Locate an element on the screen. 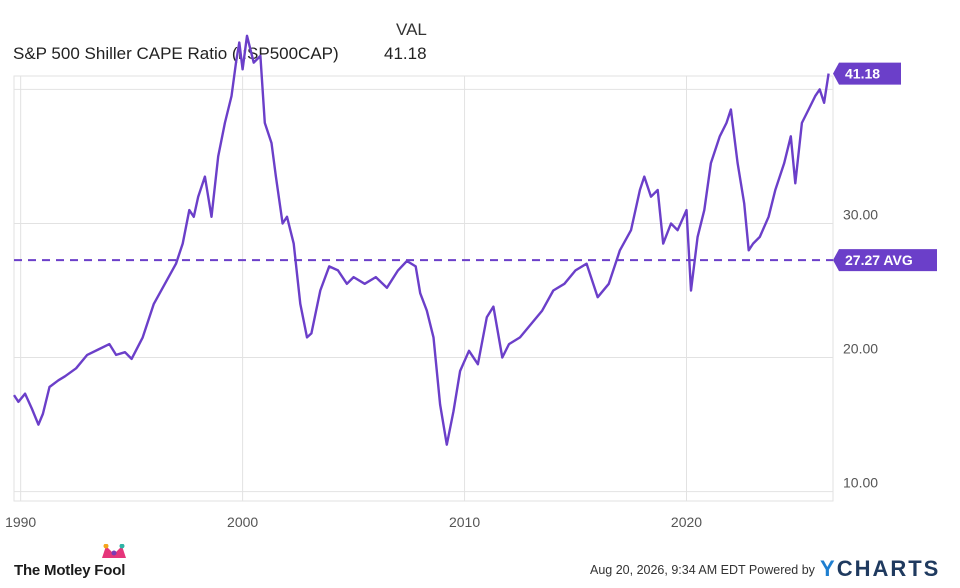 This screenshot has width=960, height=588. last-value-tag-text: 41.18 is located at coordinates (862, 74).